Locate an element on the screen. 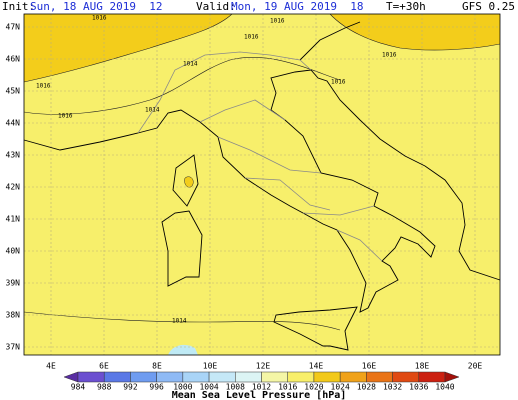 This screenshot has height=400, width=518. latitude-label: 44N is located at coordinates (13, 123).